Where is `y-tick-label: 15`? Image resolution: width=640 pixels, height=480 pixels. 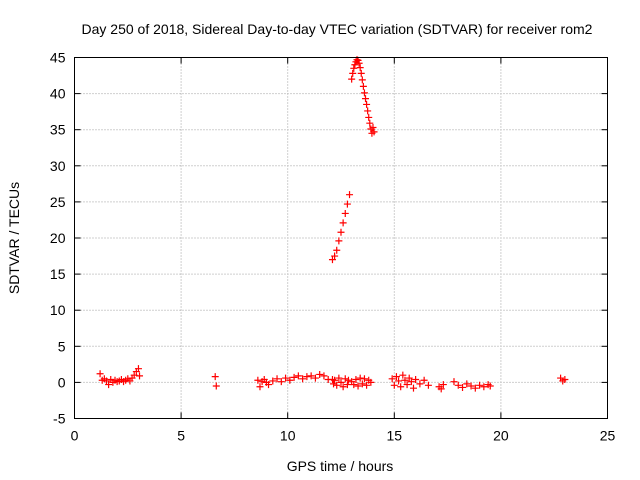 y-tick-label: 15 is located at coordinates (58, 274).